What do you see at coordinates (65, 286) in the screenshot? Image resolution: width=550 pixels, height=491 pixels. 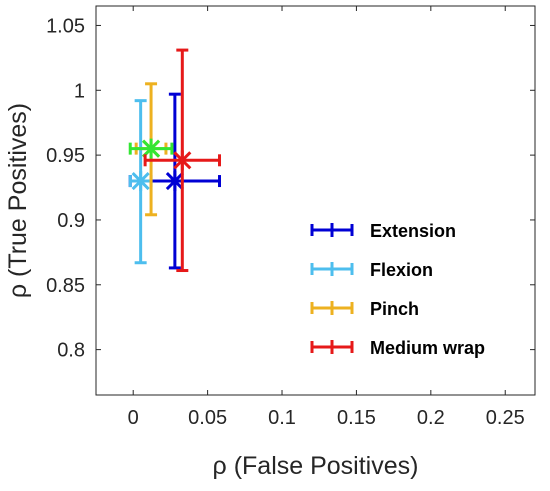 I see `y-tick-label: 0.85` at bounding box center [65, 286].